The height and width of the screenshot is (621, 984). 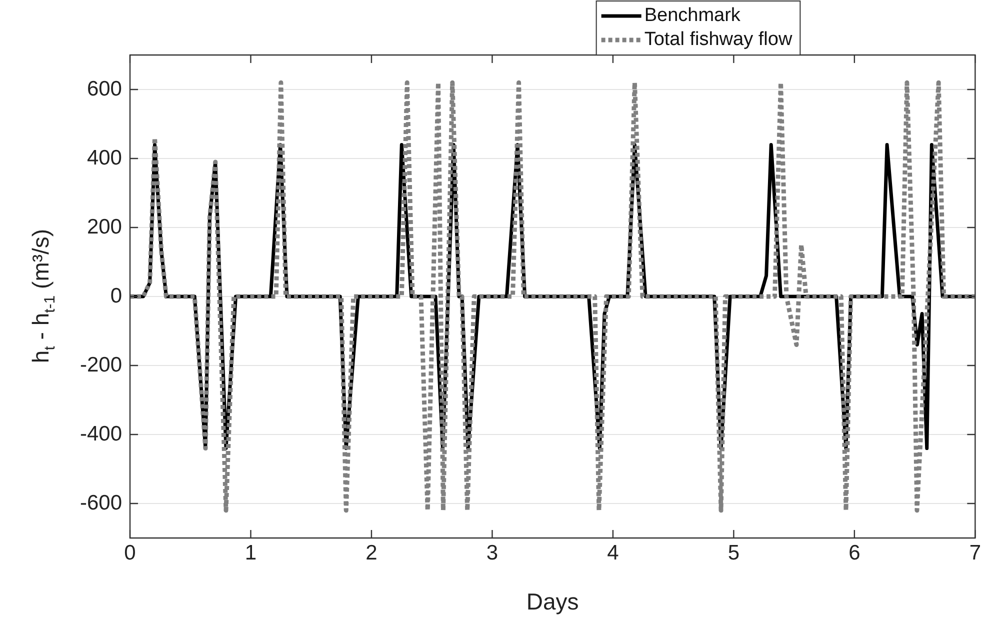 What do you see at coordinates (552, 601) in the screenshot?
I see `x-axis-title: Days` at bounding box center [552, 601].